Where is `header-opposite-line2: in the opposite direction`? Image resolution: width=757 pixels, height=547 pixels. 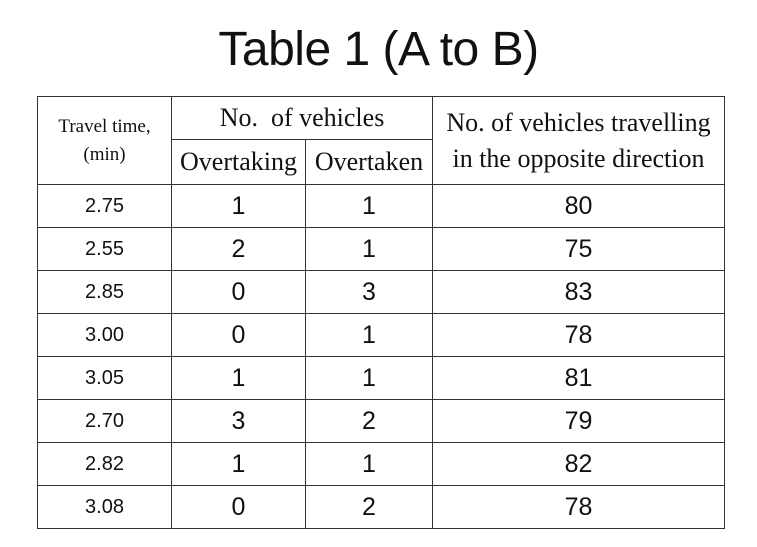
header-opposite-line2: in the opposite direction is located at coordinates (578, 158).